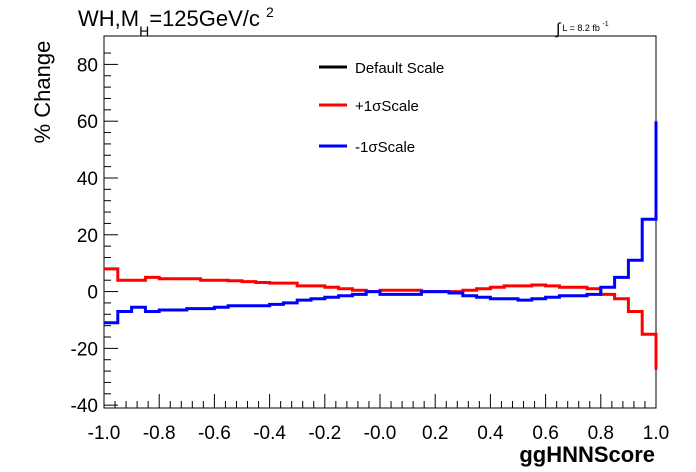 The height and width of the screenshot is (472, 696). I want to click on x-tick-label: 0.8, so click(601, 433).